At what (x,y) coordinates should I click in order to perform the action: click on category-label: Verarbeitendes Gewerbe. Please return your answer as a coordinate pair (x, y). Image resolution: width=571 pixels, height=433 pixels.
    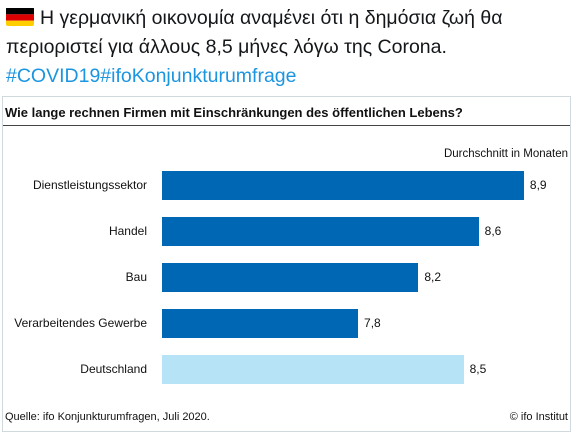
    Looking at the image, I should click on (80, 323).